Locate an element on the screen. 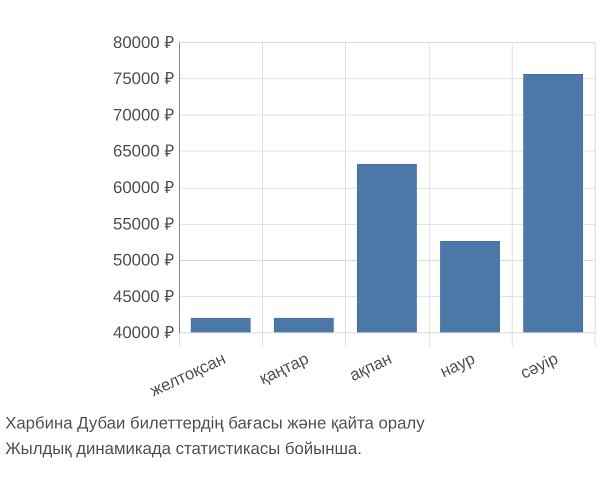 This screenshot has height=500, width=600. y-tick-label: 75000 ₽ is located at coordinates (143, 78).